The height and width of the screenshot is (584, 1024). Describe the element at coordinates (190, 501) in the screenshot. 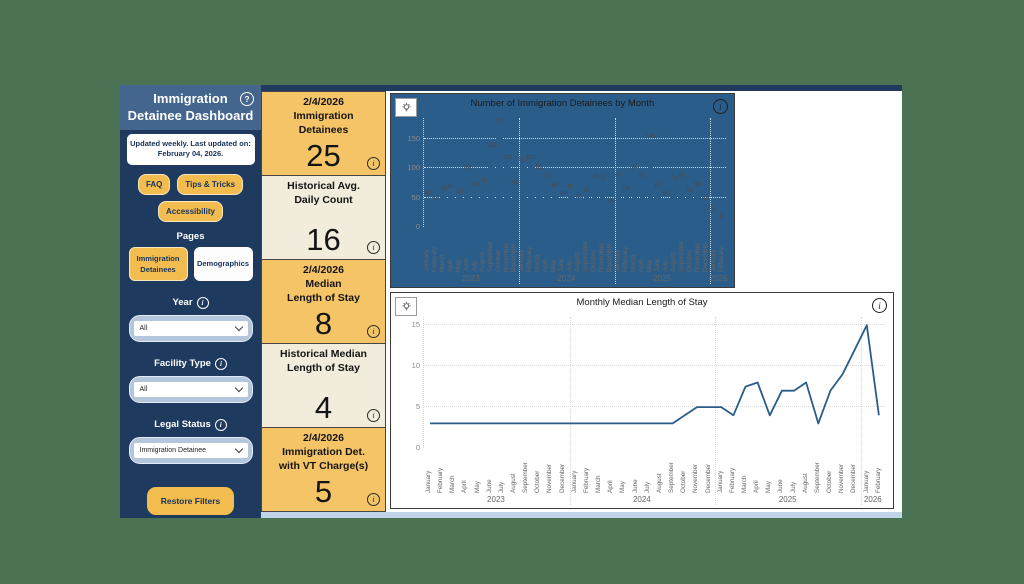

I see `restore-filters-button: Restore Filters` at that location.